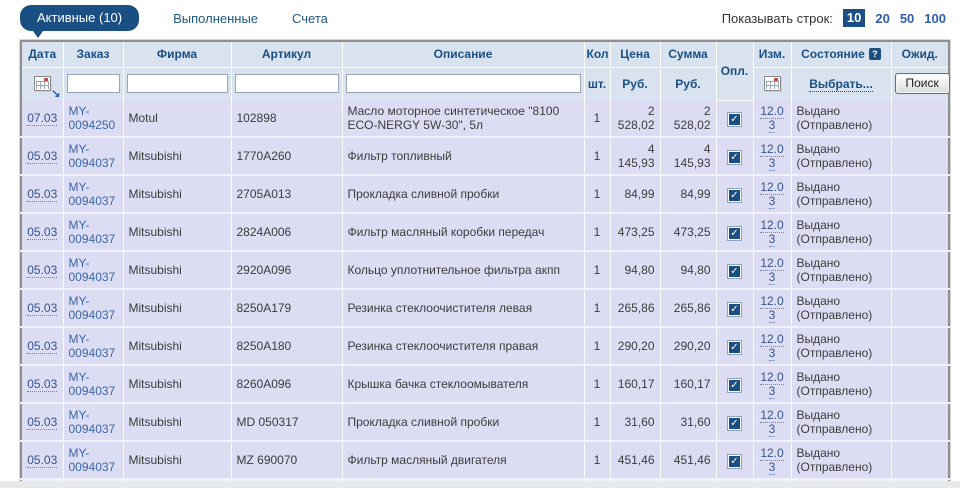 The width and height of the screenshot is (960, 488). What do you see at coordinates (462, 54) in the screenshot?
I see `col-header-description: Описание` at bounding box center [462, 54].